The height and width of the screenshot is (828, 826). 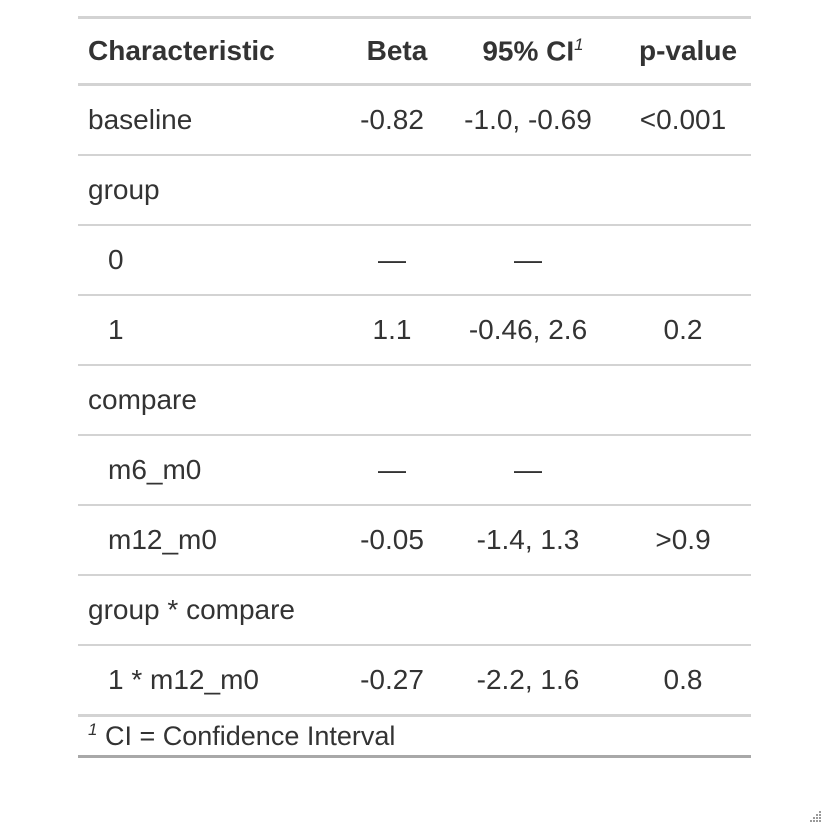 What do you see at coordinates (683, 330) in the screenshot?
I see `cell-pvalue: 0.2` at bounding box center [683, 330].